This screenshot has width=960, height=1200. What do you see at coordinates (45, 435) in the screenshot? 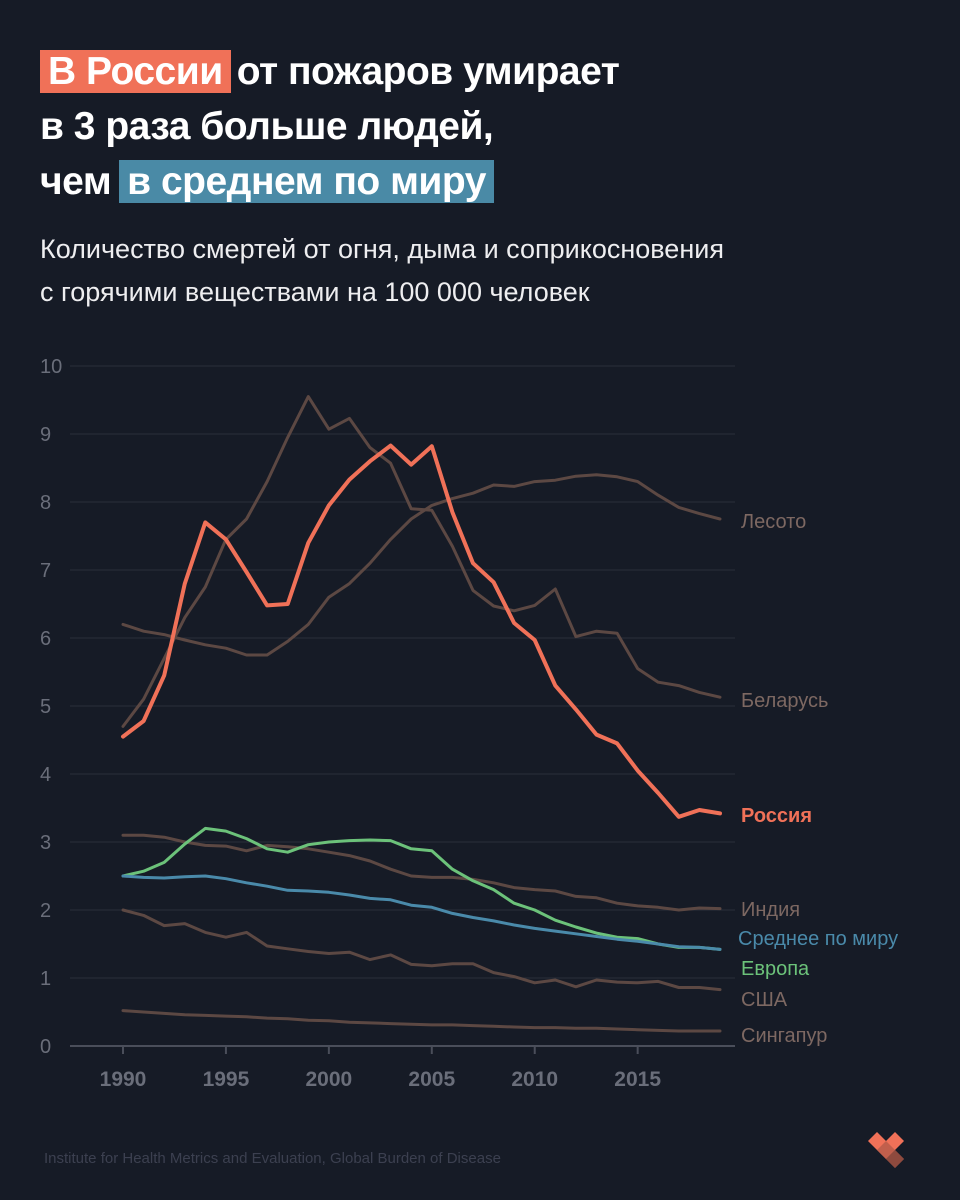
I see `y-tick-label: 9` at bounding box center [45, 435].